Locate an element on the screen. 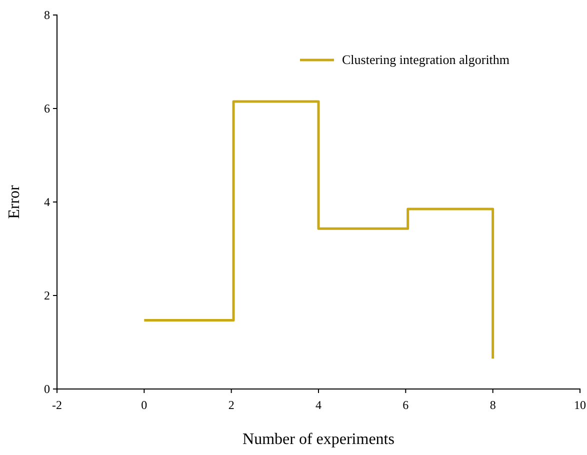  legend-label: Clustering integration algorithm is located at coordinates (426, 59).